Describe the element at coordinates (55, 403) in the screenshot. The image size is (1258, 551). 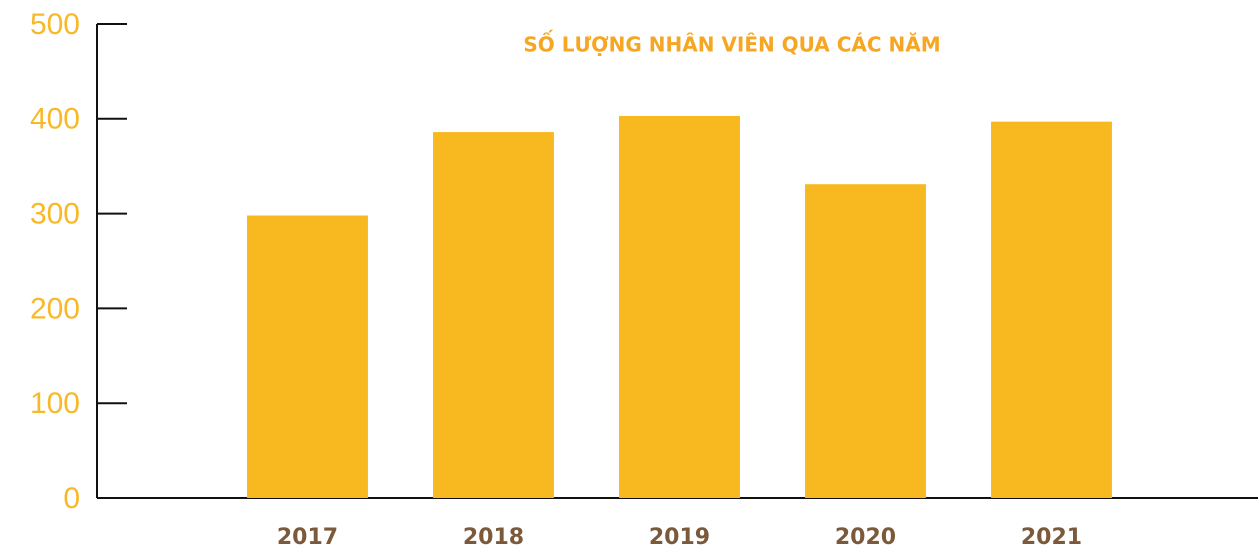
I see `y-tick-label: 100` at that location.